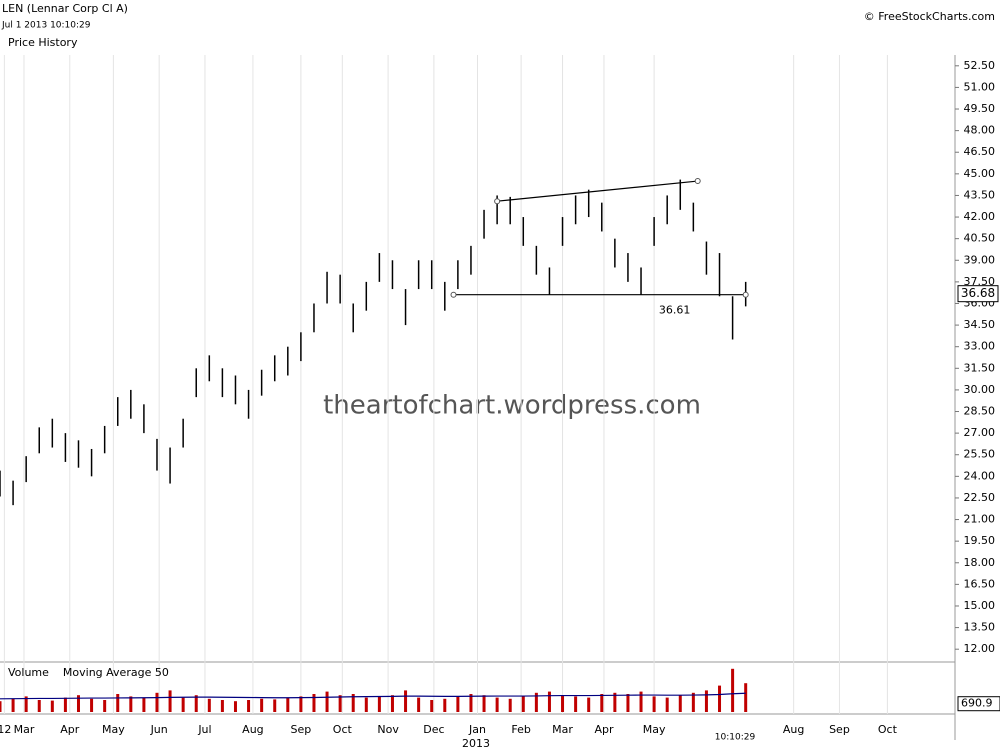 The image size is (1000, 750). Describe the element at coordinates (978, 293) in the screenshot. I see `last-price-label: 36.68` at that location.